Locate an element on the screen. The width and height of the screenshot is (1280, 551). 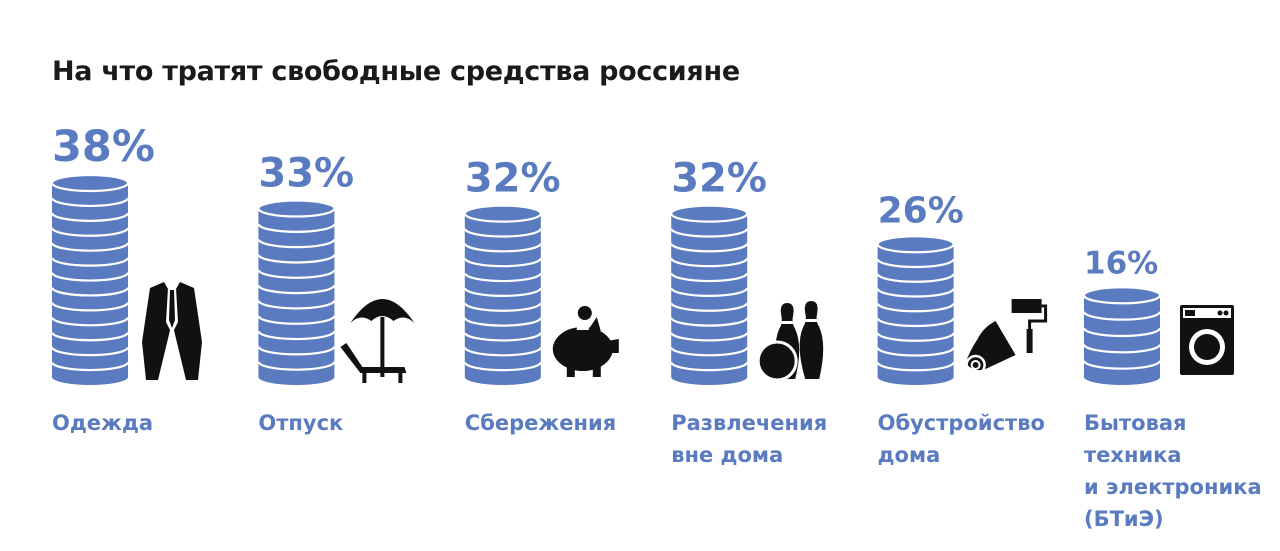
category-label-4-line-0: Обустройство is located at coordinates (961, 423).